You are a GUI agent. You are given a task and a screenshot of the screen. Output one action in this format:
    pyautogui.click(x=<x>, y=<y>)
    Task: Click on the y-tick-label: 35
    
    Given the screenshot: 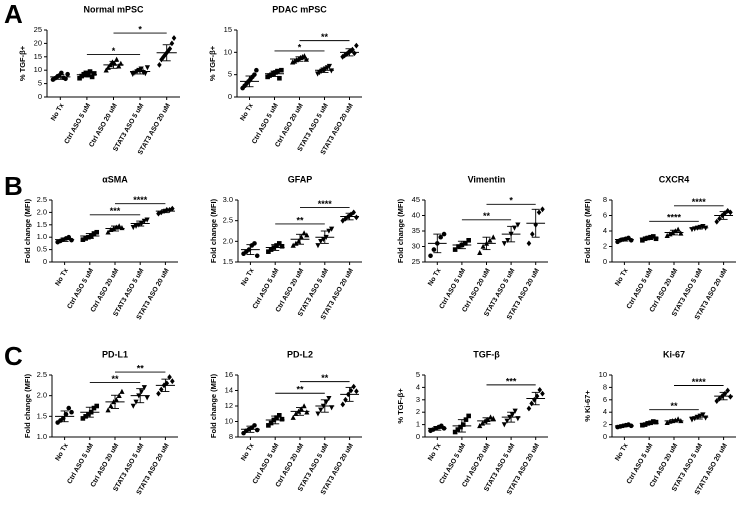 What is the action you would take?
    pyautogui.click(x=416, y=230)
    